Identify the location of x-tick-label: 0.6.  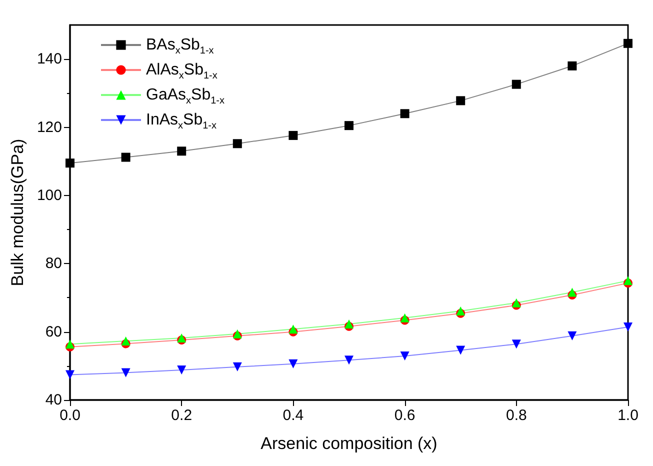
(405, 415).